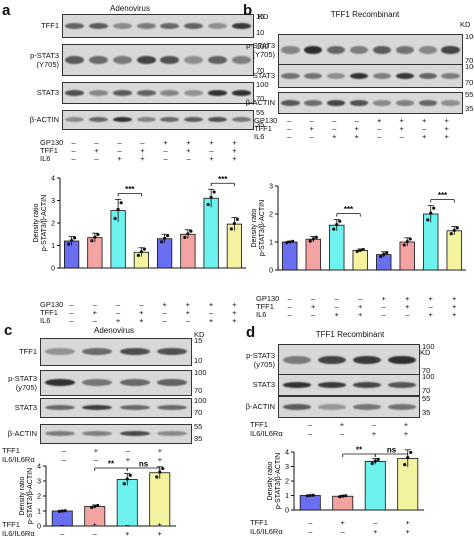 The image size is (474, 540). I want to click on kd-label-a: KD, so click(263, 16).